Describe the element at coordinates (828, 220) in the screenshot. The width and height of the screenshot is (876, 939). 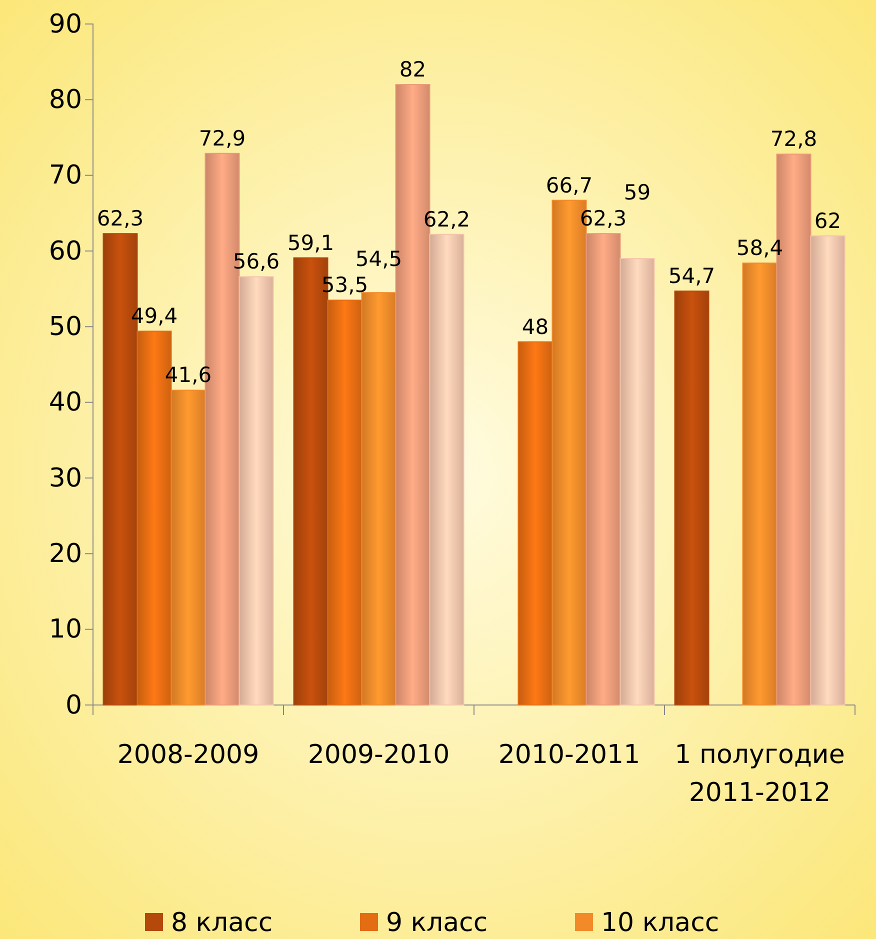
I see `data-label: 62` at that location.